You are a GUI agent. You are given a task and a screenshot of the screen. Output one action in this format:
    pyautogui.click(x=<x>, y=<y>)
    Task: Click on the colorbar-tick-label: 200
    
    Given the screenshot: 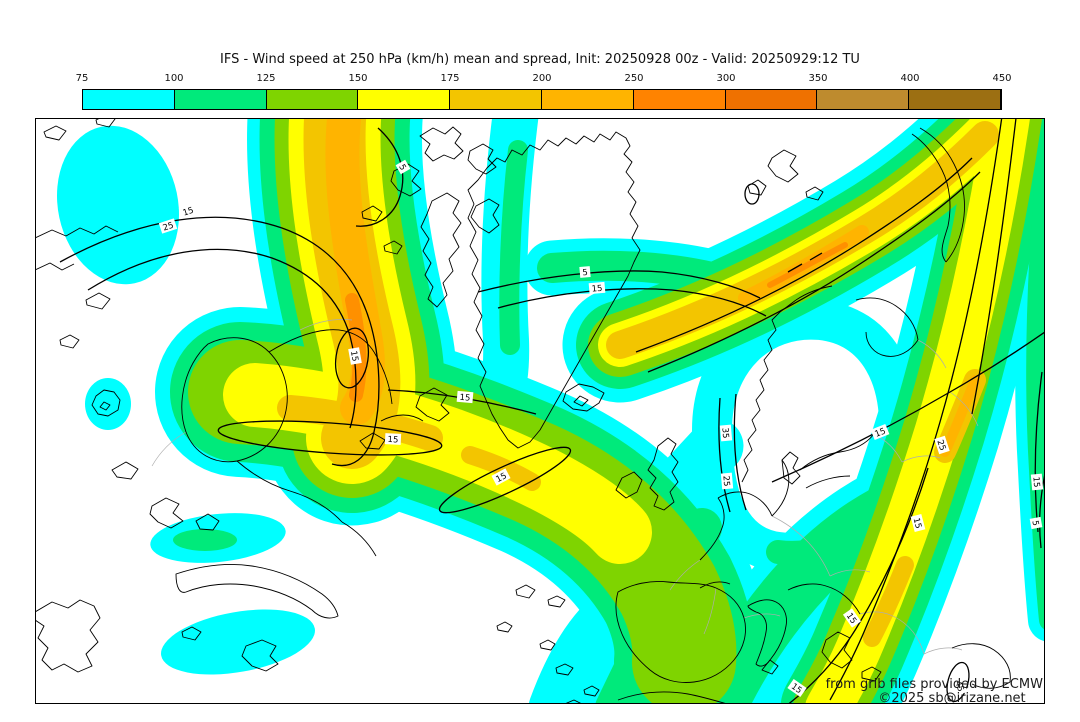 What is the action you would take?
    pyautogui.click(x=542, y=78)
    